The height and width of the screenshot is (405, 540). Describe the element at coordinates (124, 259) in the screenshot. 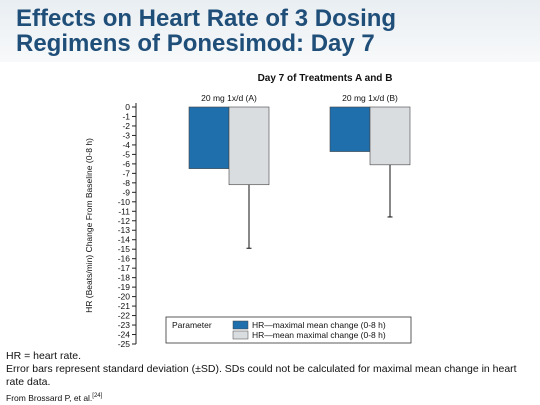

I see `y-tick-label: -16` at that location.